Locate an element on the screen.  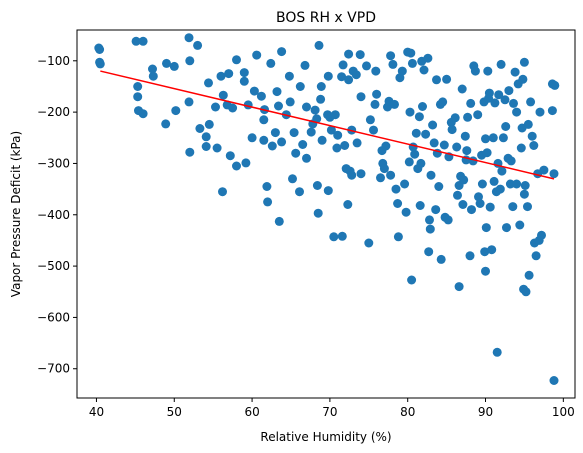
x-axis-ticks: 40 50 60 70 80 90 100 is located at coordinates (332, 408).